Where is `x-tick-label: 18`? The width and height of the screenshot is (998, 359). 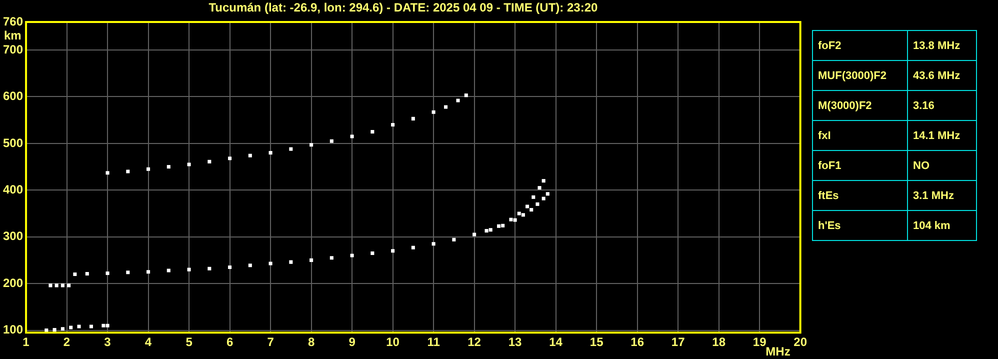
x-tick-label: 18 is located at coordinates (719, 342).